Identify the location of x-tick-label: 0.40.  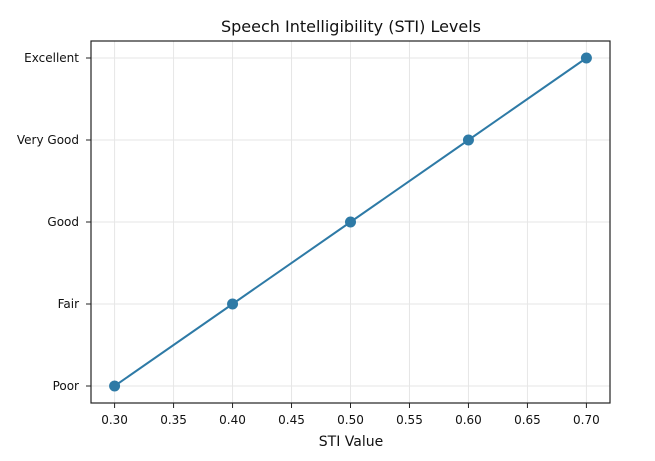
(232, 420).